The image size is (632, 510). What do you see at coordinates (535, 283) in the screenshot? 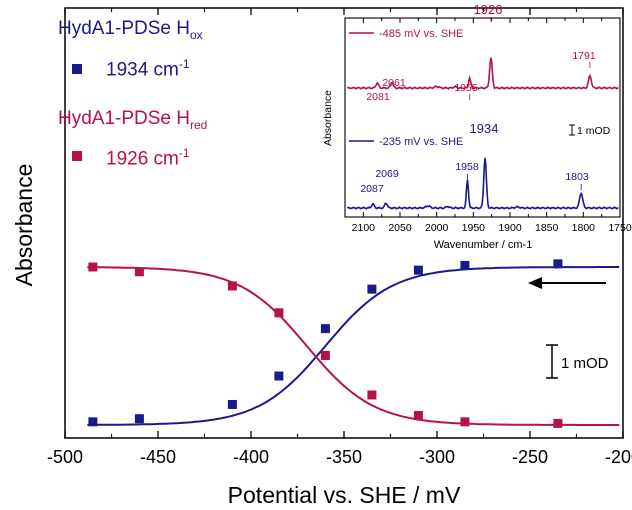
I see `direction-arrow-head` at bounding box center [535, 283].